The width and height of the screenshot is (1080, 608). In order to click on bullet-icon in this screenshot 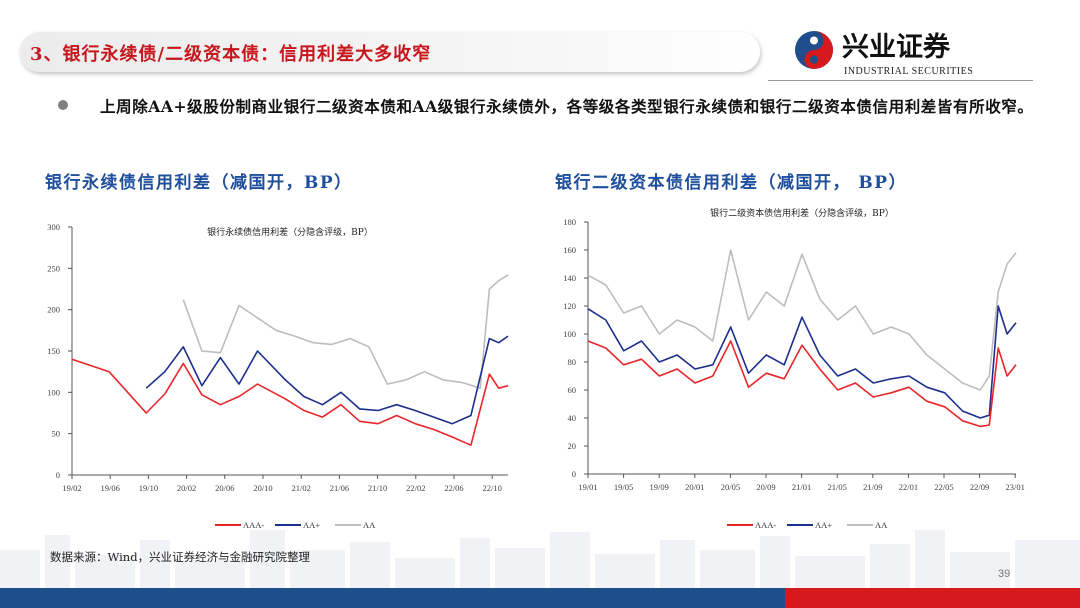, I will do `click(63, 105)`.